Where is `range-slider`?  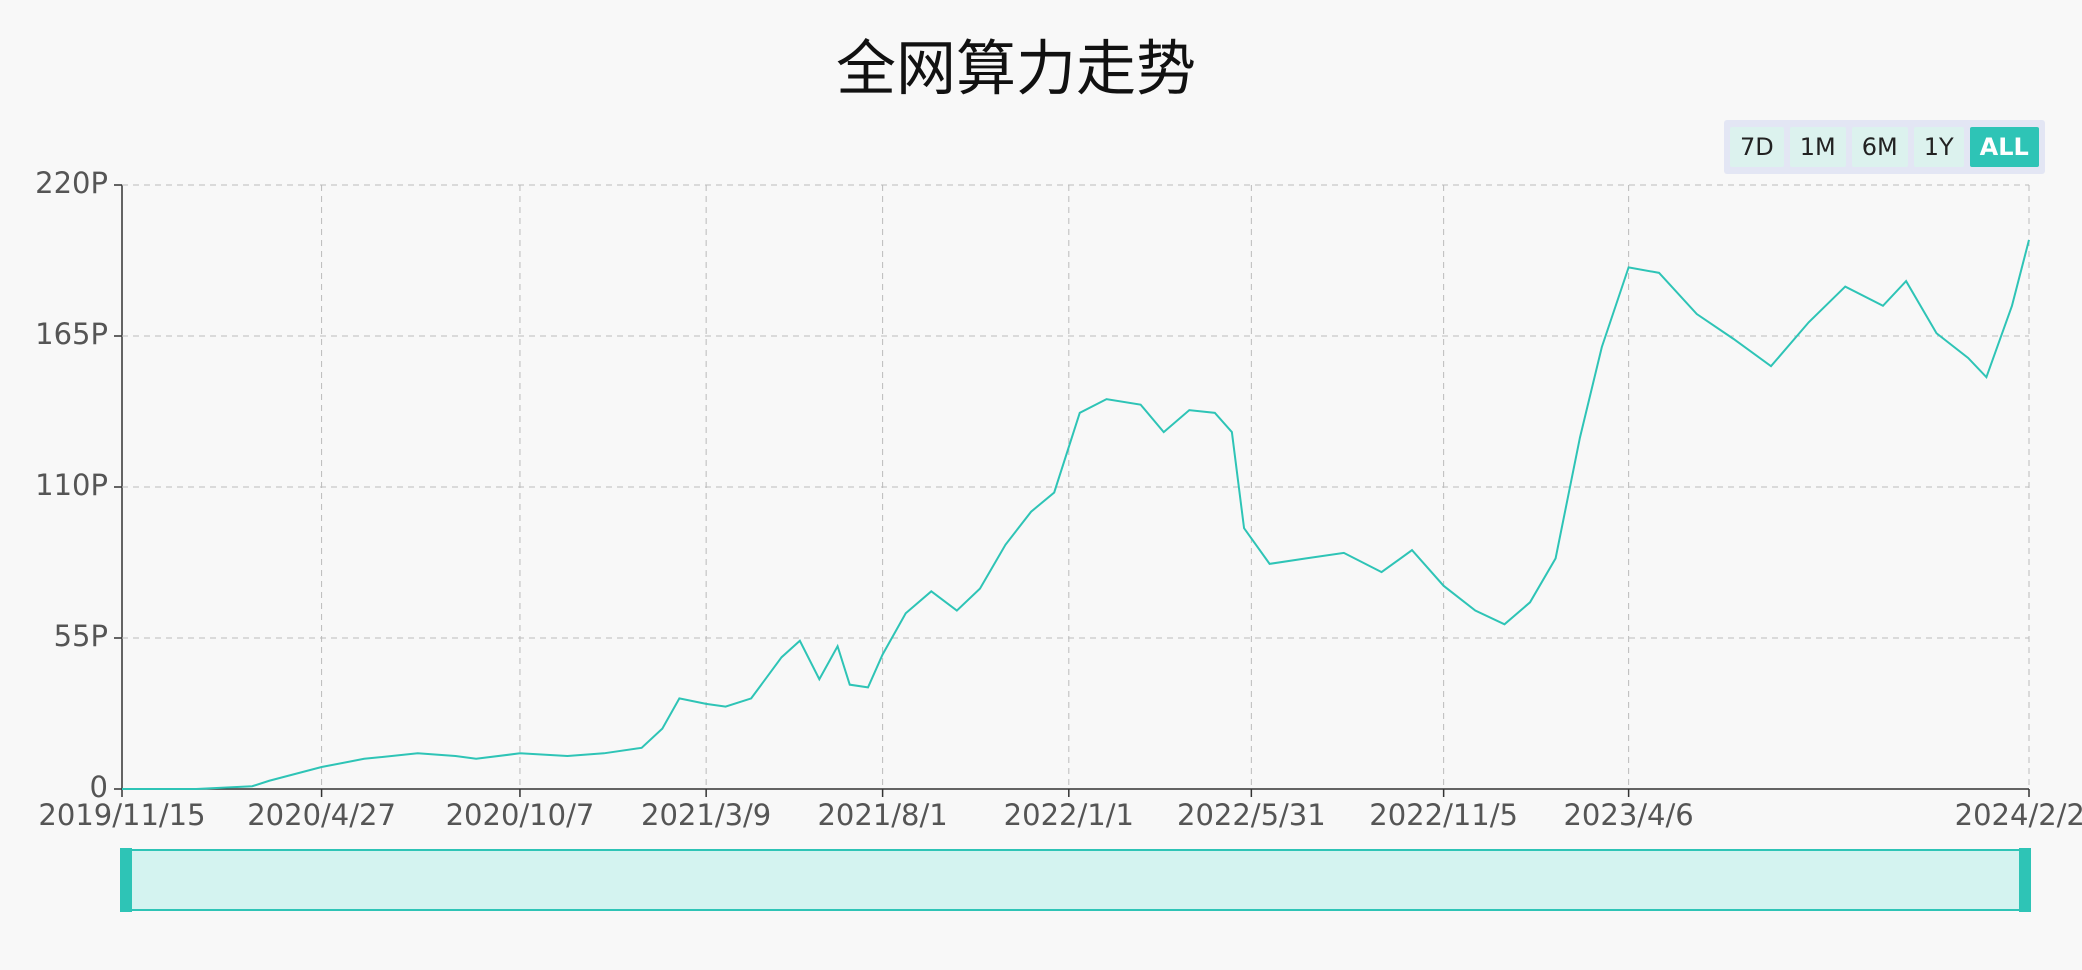
range-slider is located at coordinates (1075, 880).